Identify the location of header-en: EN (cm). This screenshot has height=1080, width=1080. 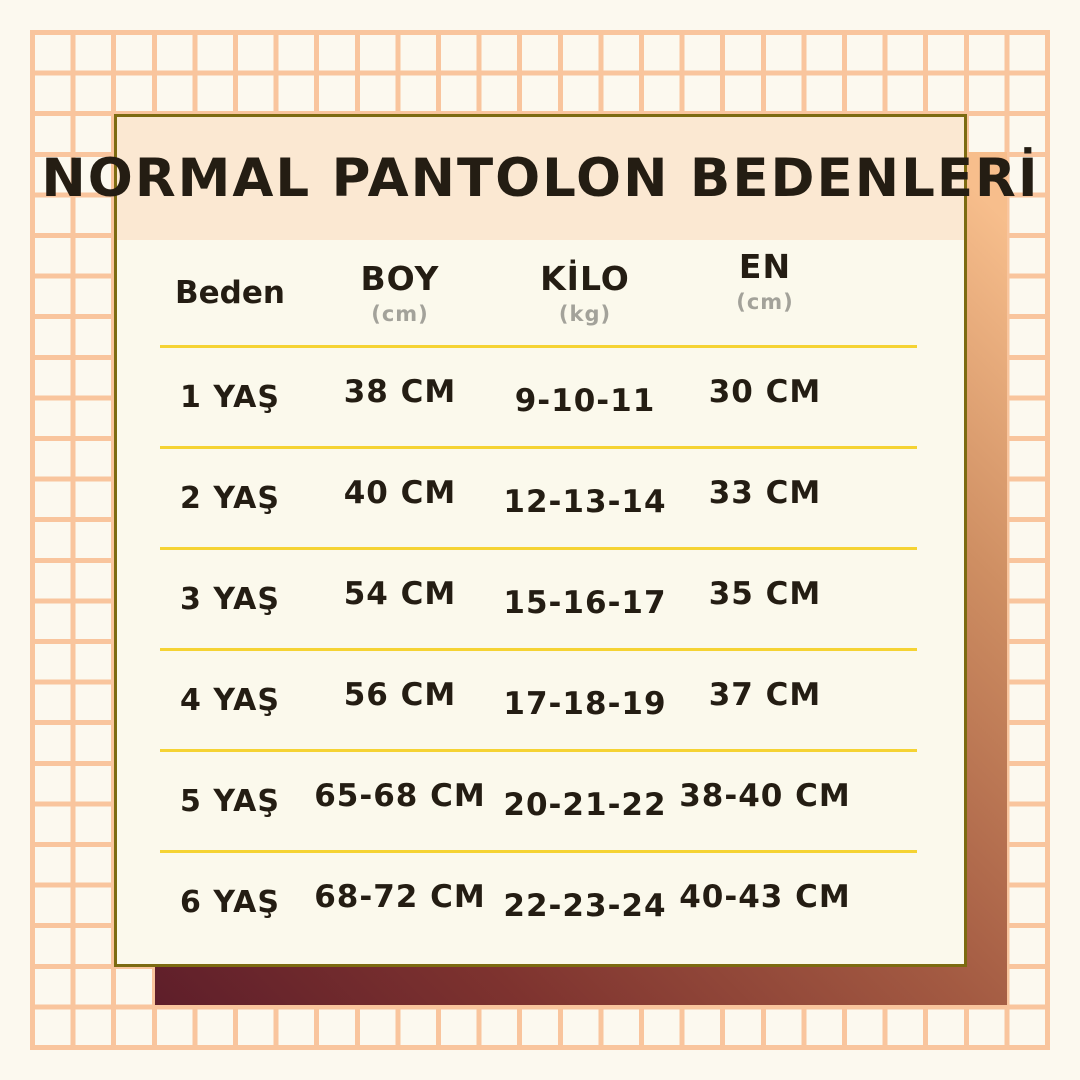
(765, 280).